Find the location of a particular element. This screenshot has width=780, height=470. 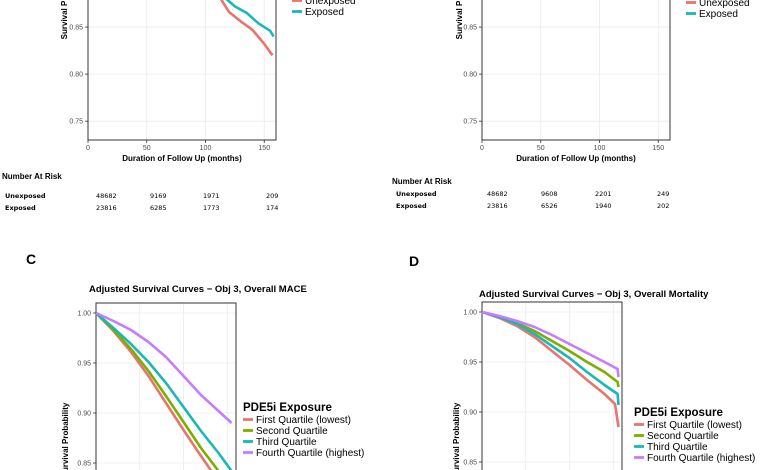

chart1-risk-value: 209 is located at coordinates (272, 196).